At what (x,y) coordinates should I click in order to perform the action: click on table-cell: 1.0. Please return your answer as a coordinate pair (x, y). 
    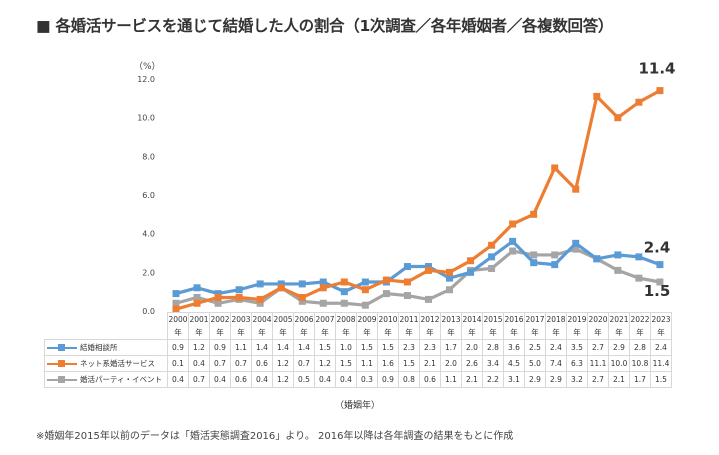
    Looking at the image, I should click on (346, 347).